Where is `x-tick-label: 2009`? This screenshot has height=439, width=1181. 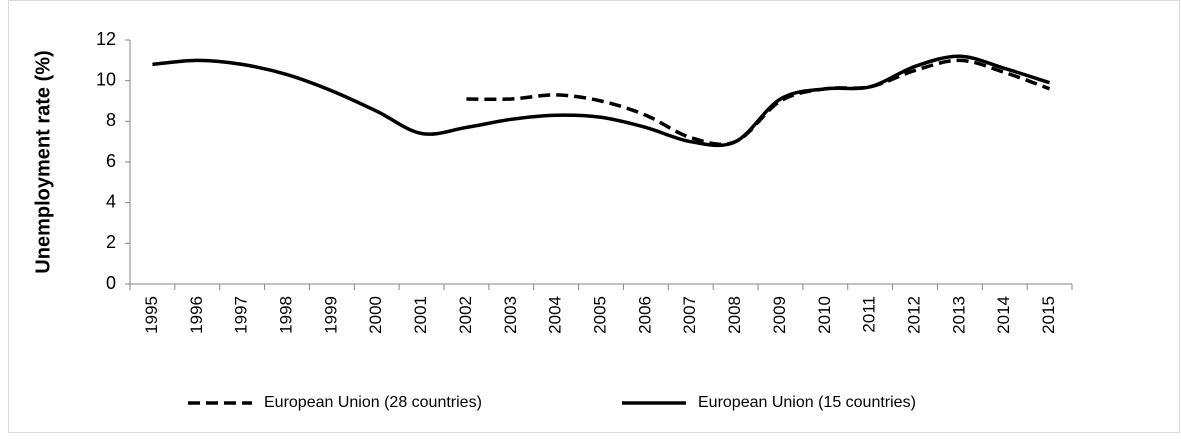 x-tick-label: 2009 is located at coordinates (779, 315).